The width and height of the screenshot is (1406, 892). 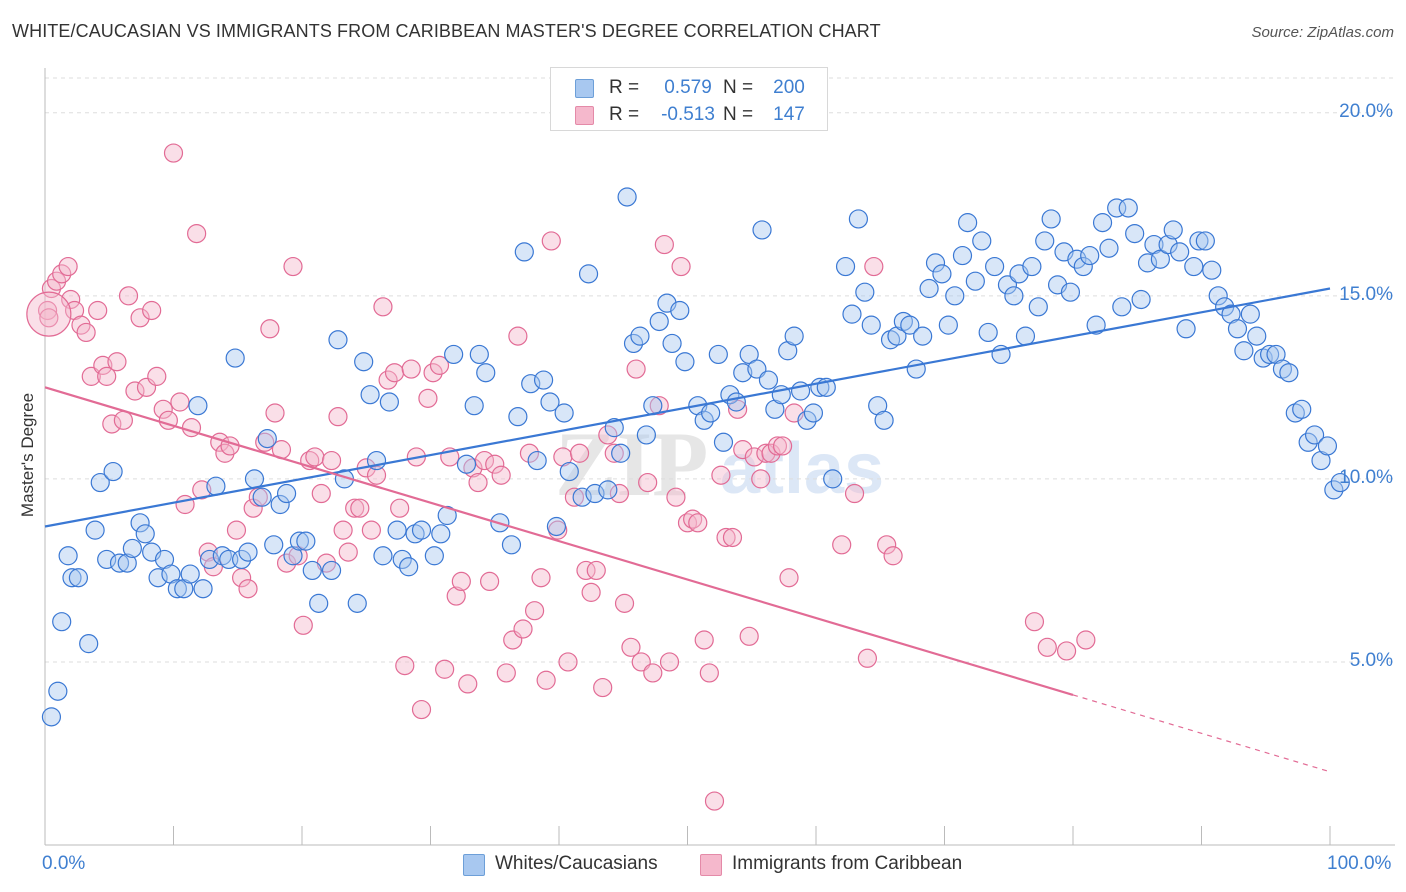 I want to click on legend-label: Immigrants from Caribbean, so click(x=847, y=863).